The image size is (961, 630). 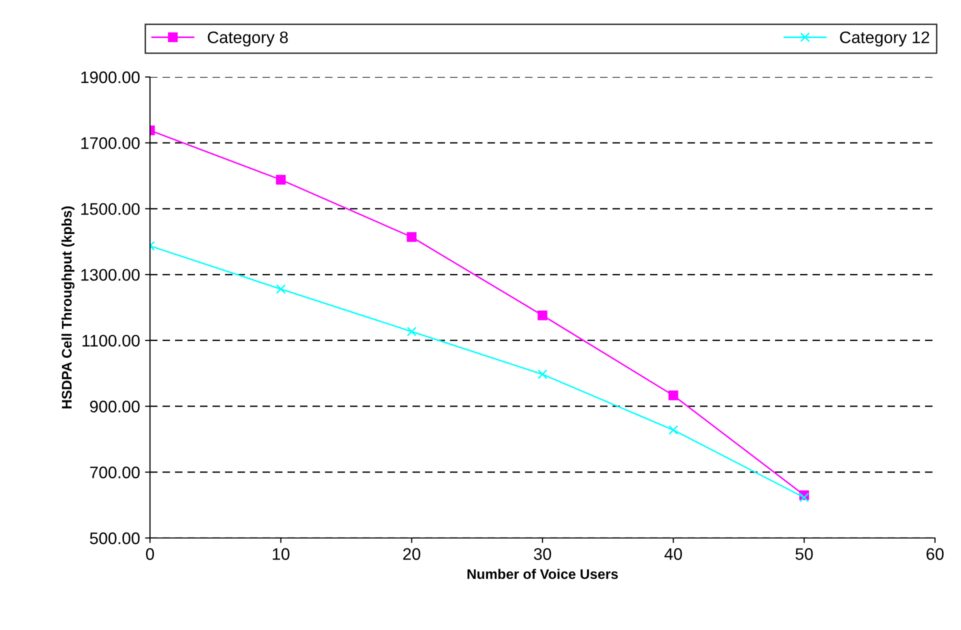 I want to click on y-tick-label: 1300.00, so click(x=110, y=274).